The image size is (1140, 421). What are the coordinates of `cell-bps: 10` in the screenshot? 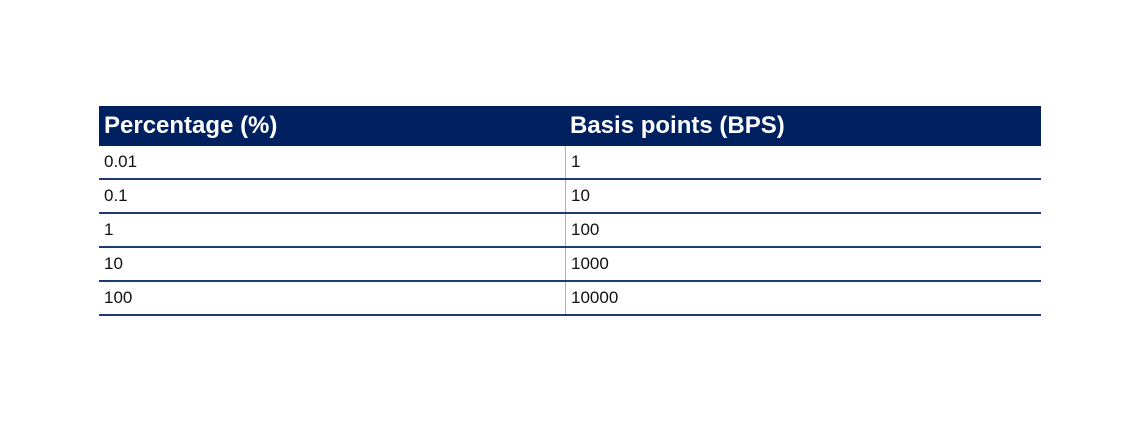 It's located at (803, 196).